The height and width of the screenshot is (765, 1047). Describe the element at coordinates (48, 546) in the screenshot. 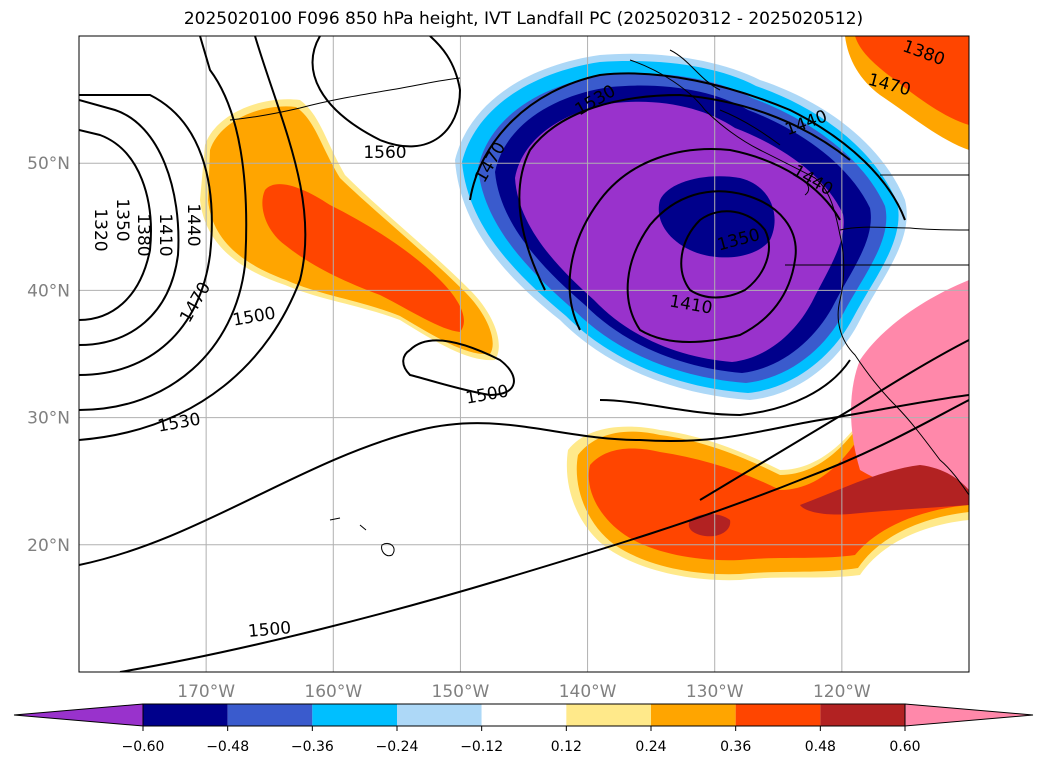

I see `lat-tick-label: 20°N` at that location.